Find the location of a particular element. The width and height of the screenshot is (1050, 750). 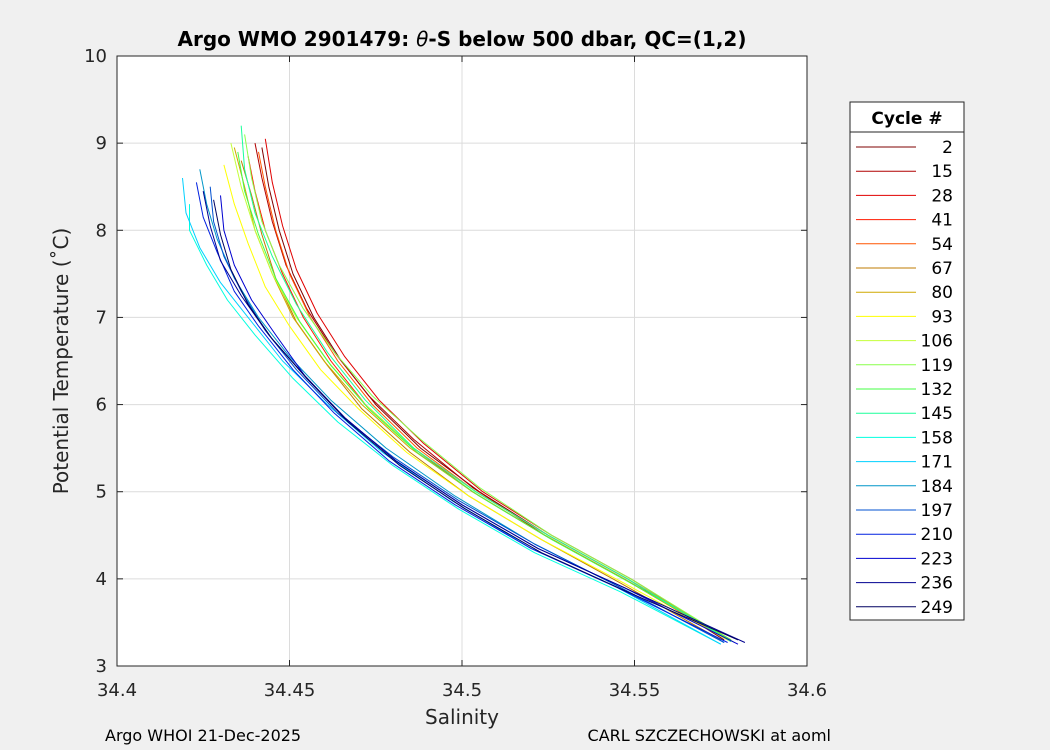

title-theta-symbol: θ is located at coordinates (422, 39).